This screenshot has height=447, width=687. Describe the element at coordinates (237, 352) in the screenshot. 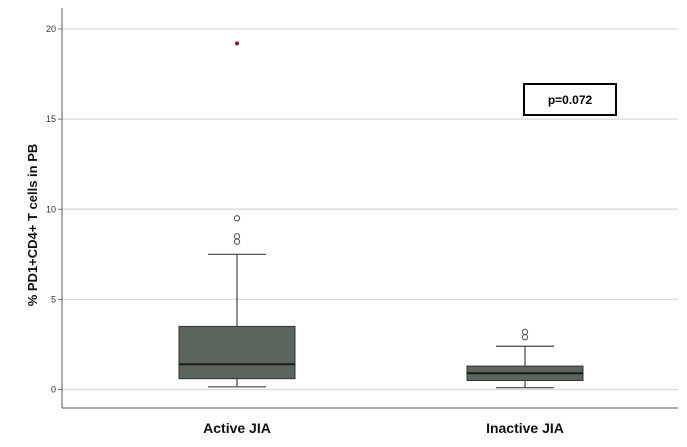

I see `interquartile-box` at that location.